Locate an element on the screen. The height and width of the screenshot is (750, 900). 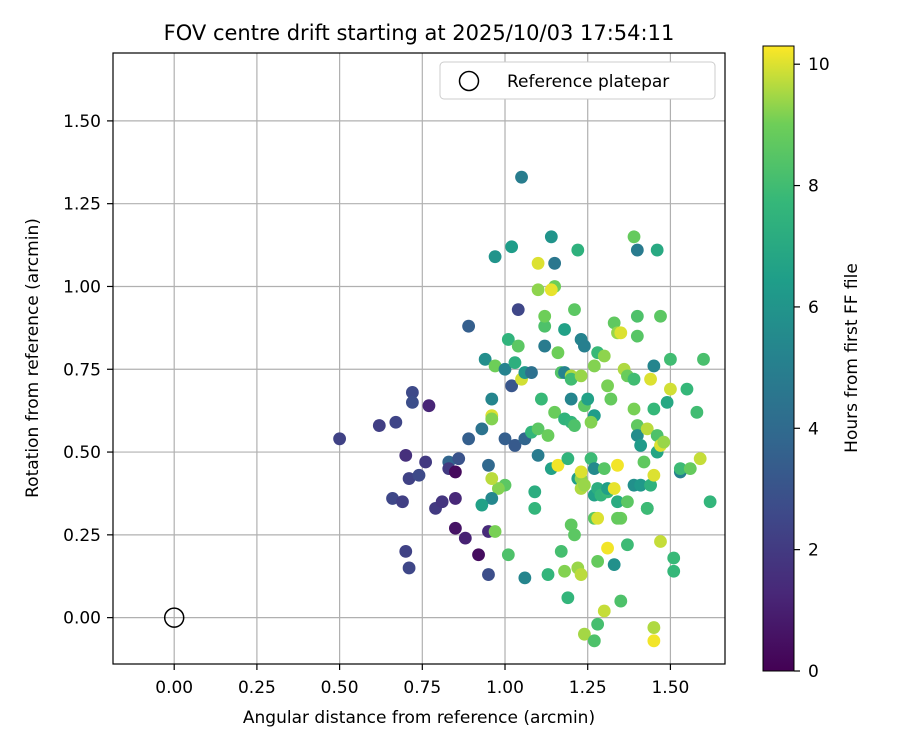
x-tick-label: 0.50 is located at coordinates (340, 688).